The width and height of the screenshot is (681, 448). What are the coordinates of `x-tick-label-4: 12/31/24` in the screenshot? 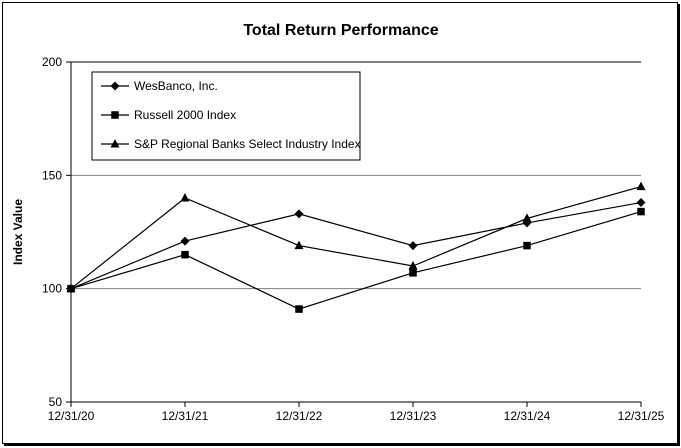 It's located at (527, 416).